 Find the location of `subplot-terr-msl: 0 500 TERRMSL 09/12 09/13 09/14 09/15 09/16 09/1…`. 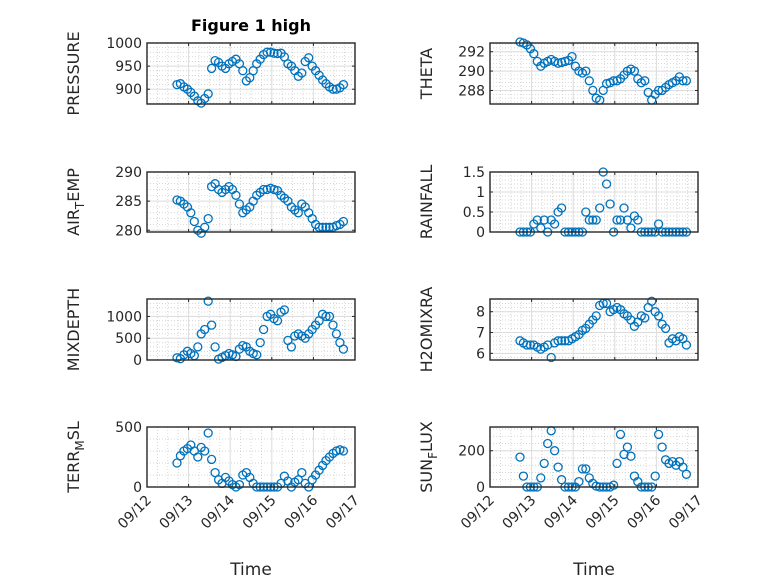

subplot-terr-msl: 0 500 TERRMSL 09/12 09/13 09/14 09/15 09/16 09/1… is located at coordinates (213, 500).